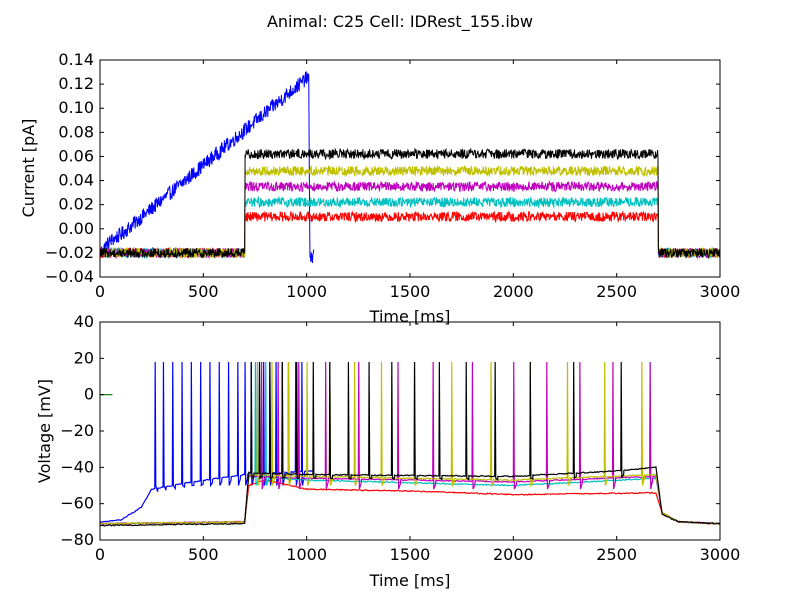 Image resolution: width=800 pixels, height=600 pixels. What do you see at coordinates (76, 59) in the screenshot?
I see `y-tick-label: 0.14` at bounding box center [76, 59].